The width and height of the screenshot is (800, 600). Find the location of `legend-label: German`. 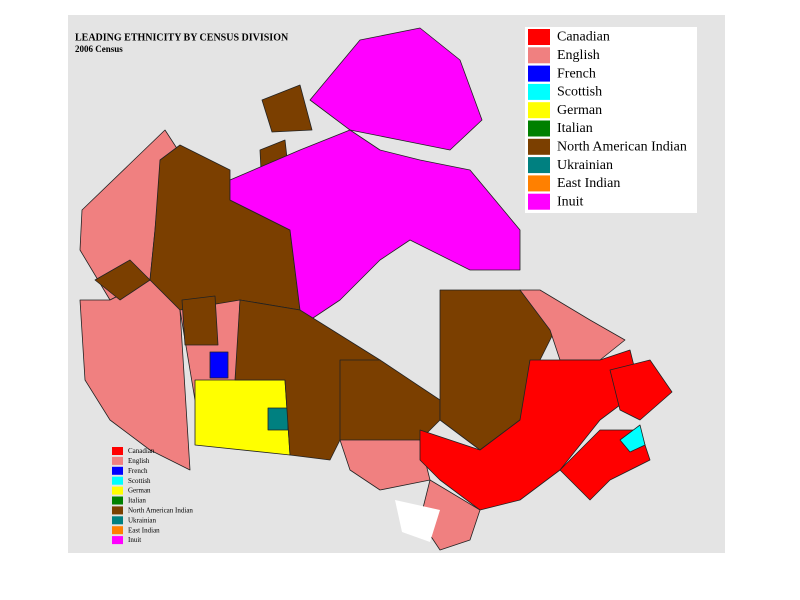

legend-label: German is located at coordinates (579, 110).